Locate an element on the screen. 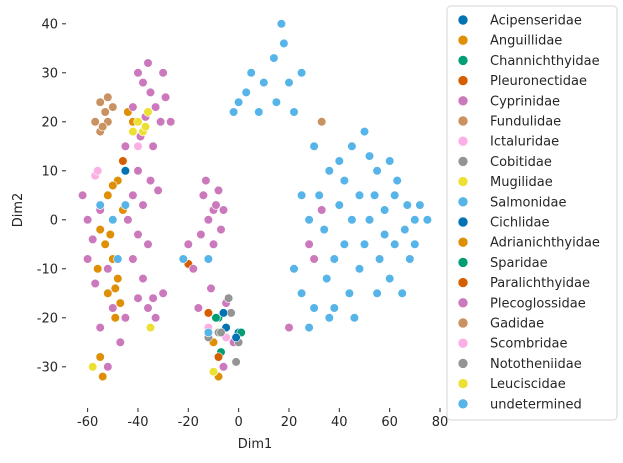  legend-item-scombridae: Scombridae is located at coordinates (512, 344).